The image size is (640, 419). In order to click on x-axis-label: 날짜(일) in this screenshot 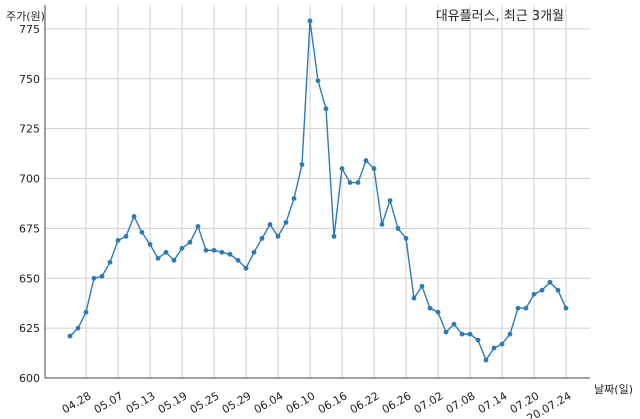, I will do `click(613, 389)`.